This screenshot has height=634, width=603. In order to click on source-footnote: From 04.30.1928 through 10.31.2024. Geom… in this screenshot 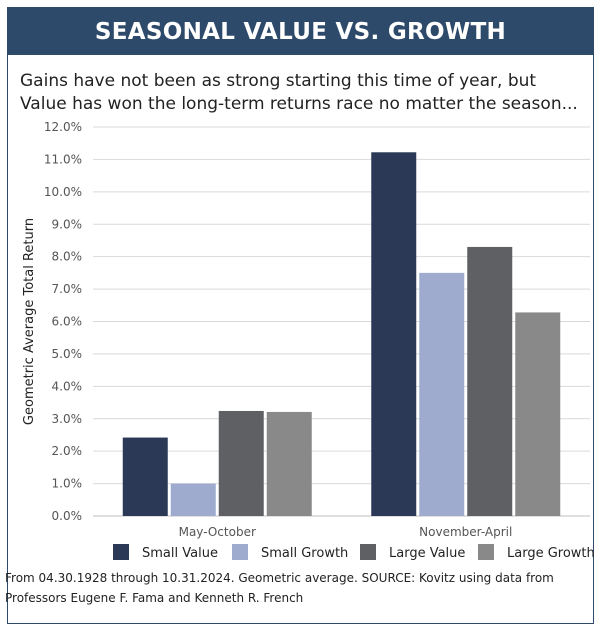, I will do `click(294, 588)`.